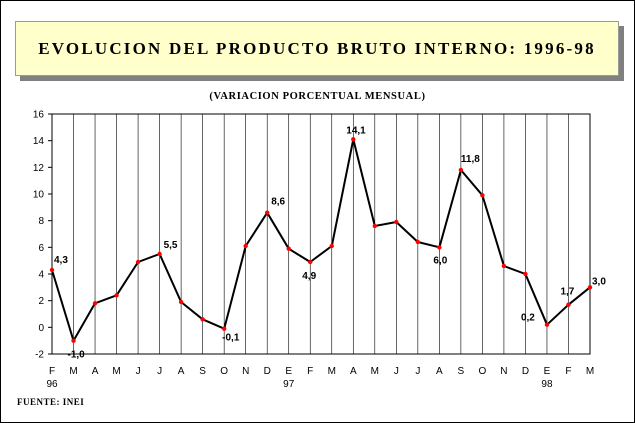  I want to click on data-label: 1,7, so click(567, 292).